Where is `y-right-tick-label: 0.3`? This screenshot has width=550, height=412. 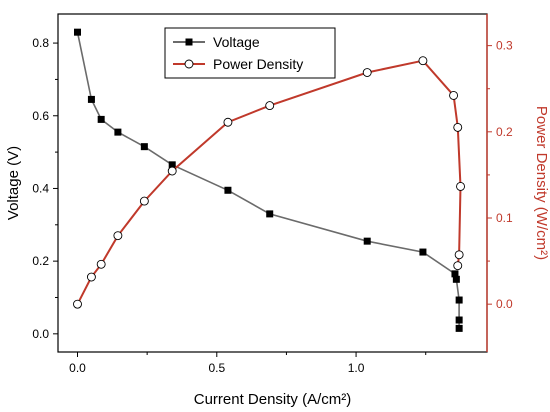 y-right-tick-label: 0.3 is located at coordinates (504, 46).